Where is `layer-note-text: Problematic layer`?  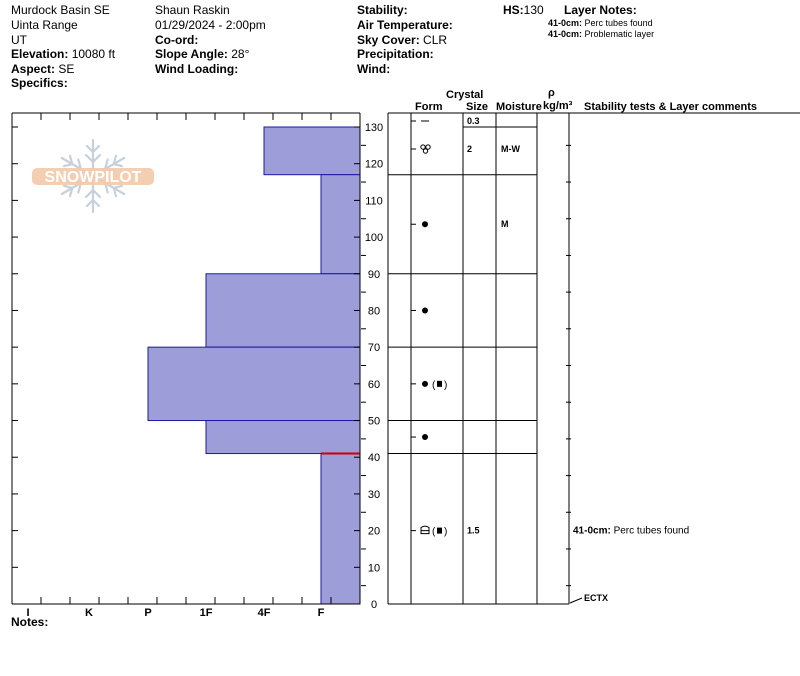
layer-note-text: Problematic layer is located at coordinates (619, 34).